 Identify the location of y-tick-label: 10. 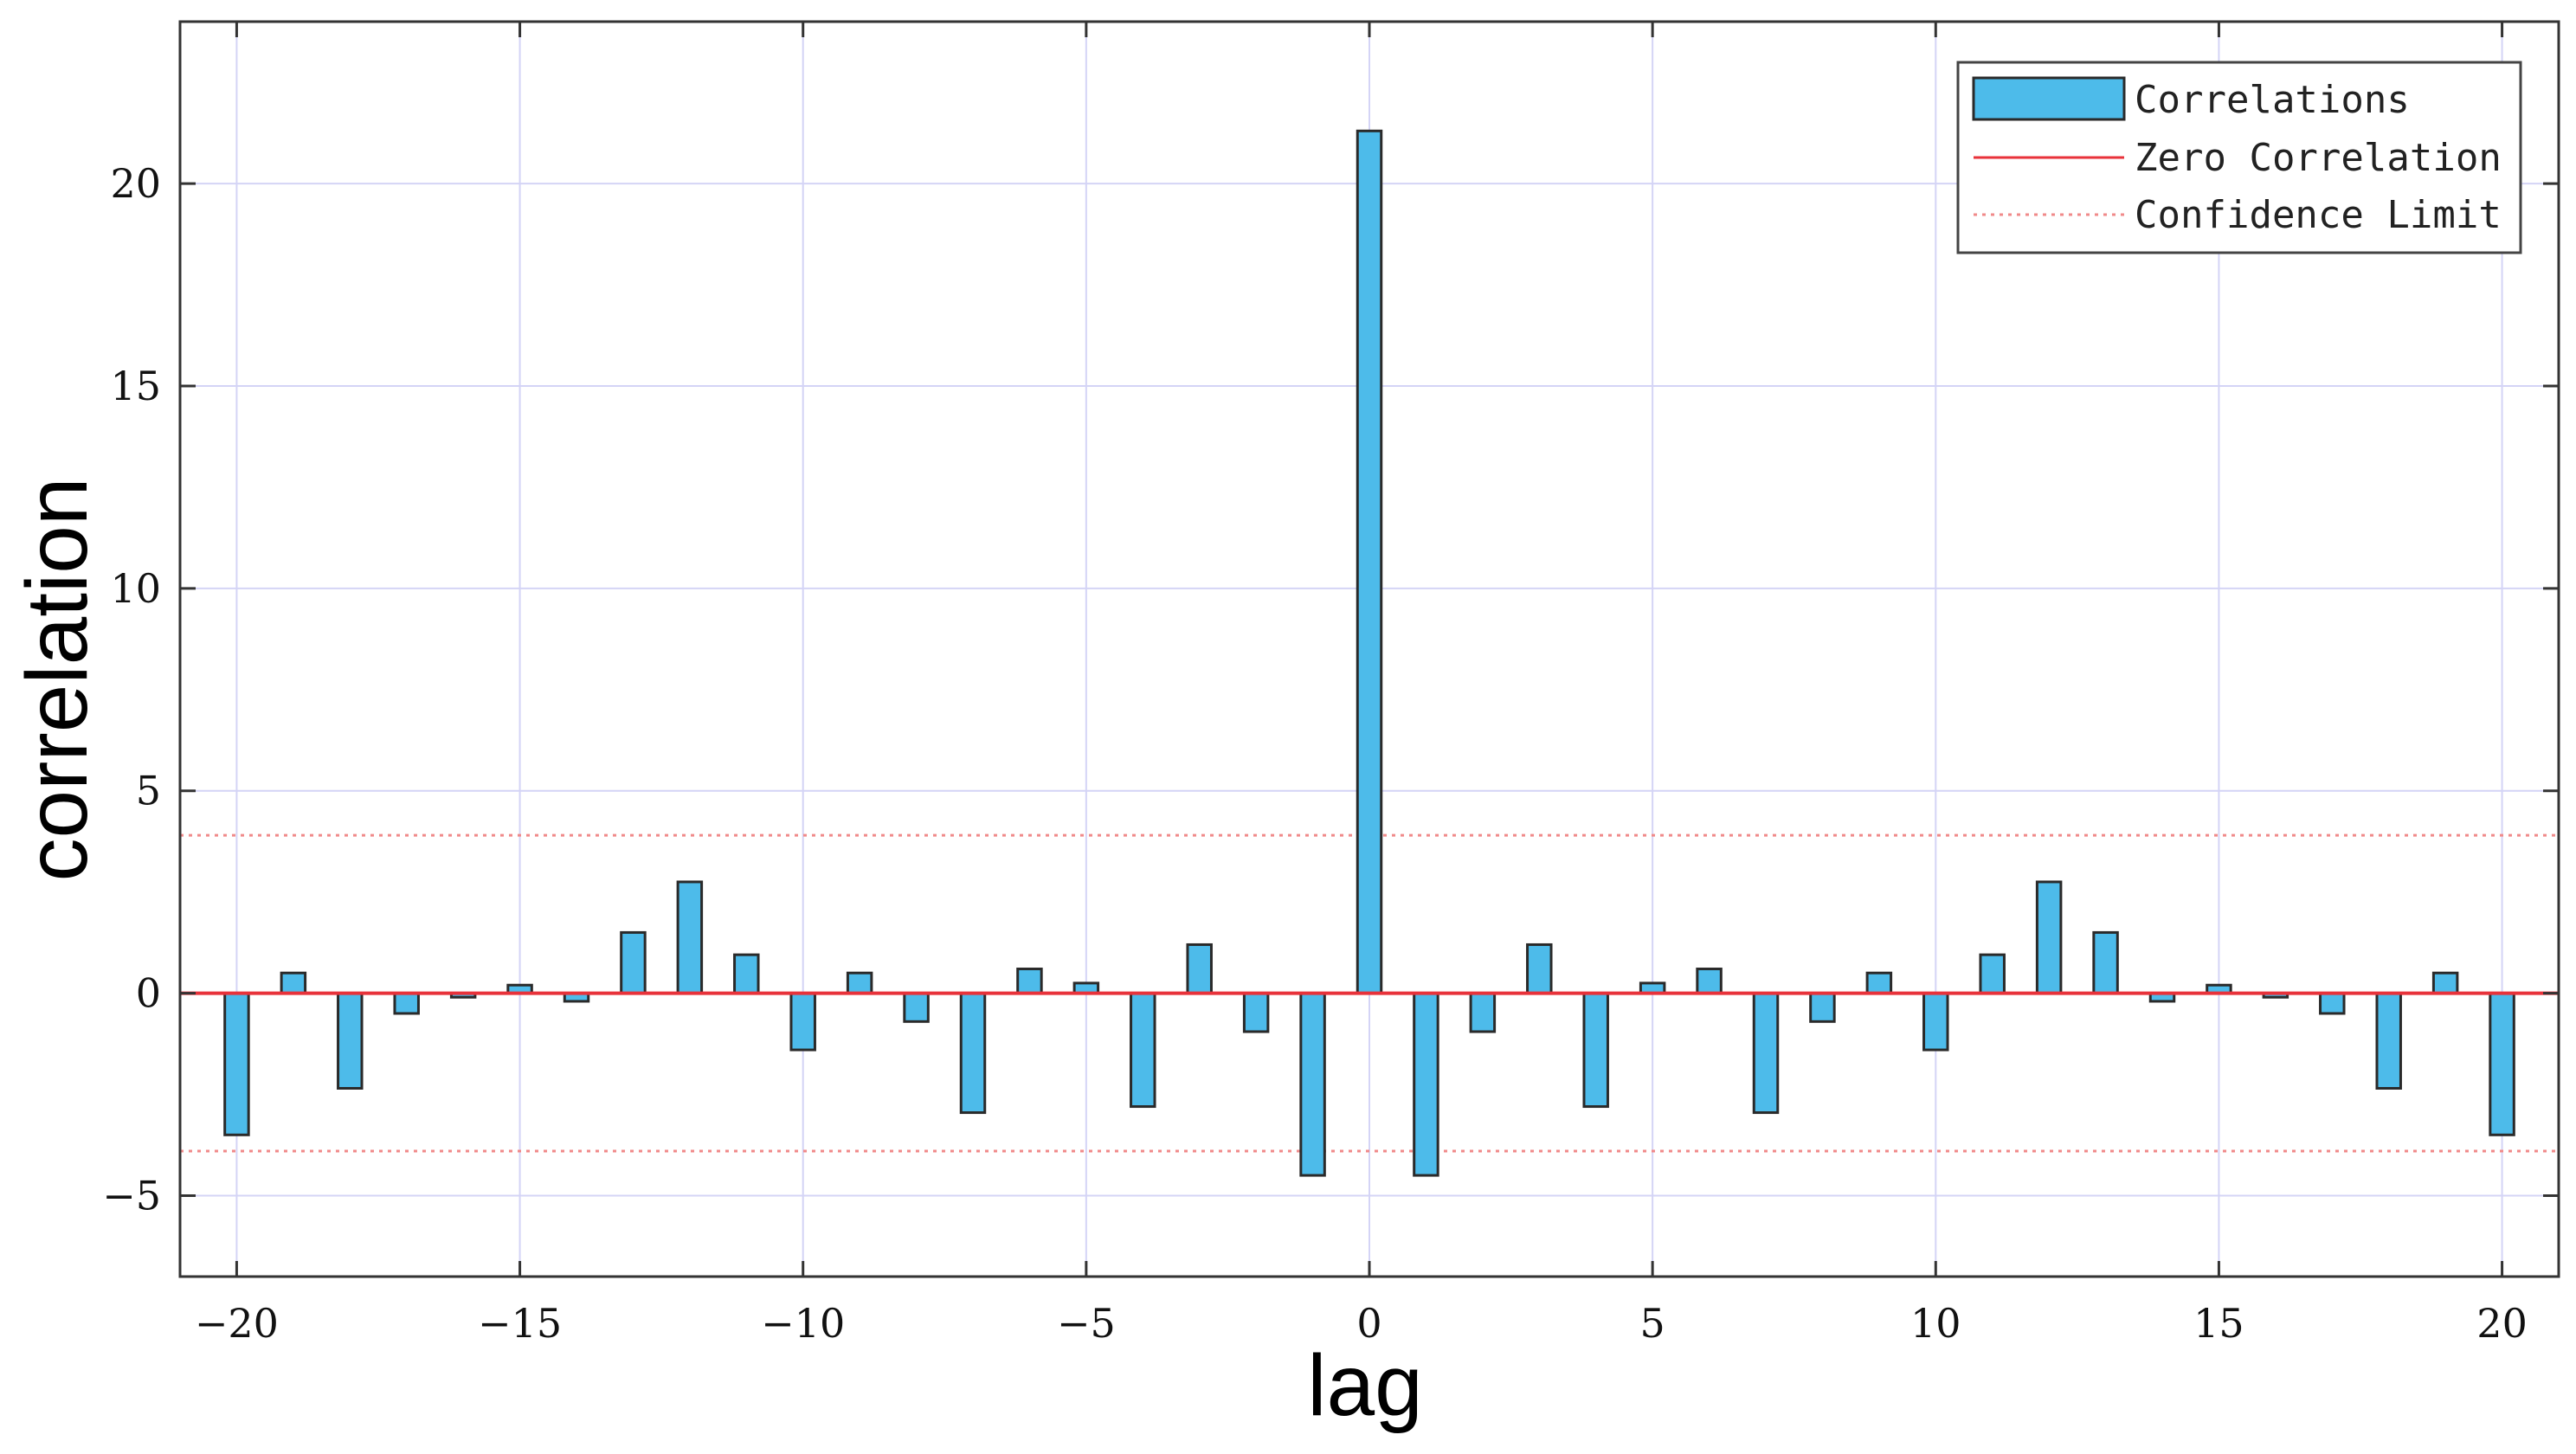
(135, 589).